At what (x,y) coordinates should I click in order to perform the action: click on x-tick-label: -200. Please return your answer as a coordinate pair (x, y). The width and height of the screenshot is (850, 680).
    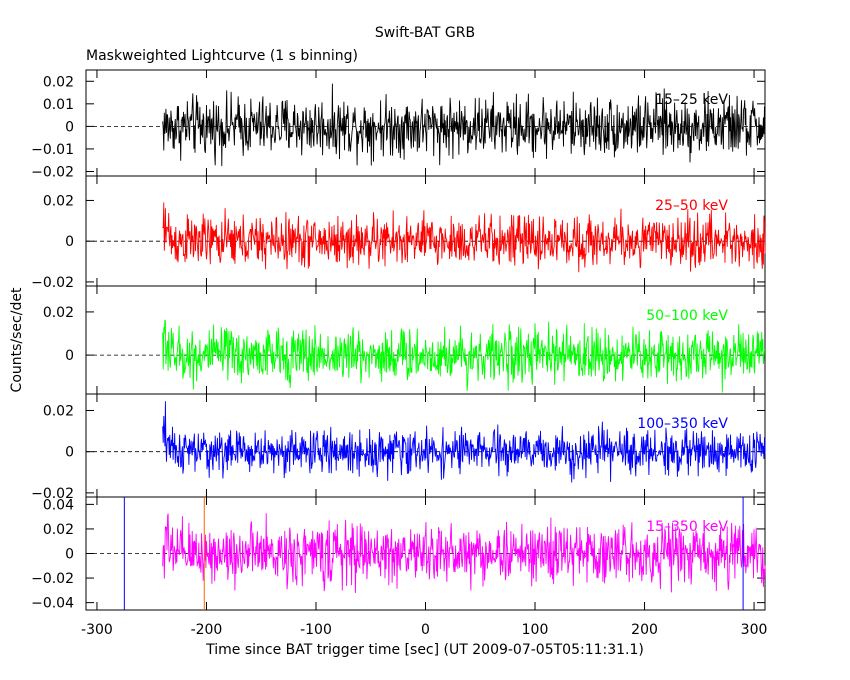
    Looking at the image, I should click on (207, 630).